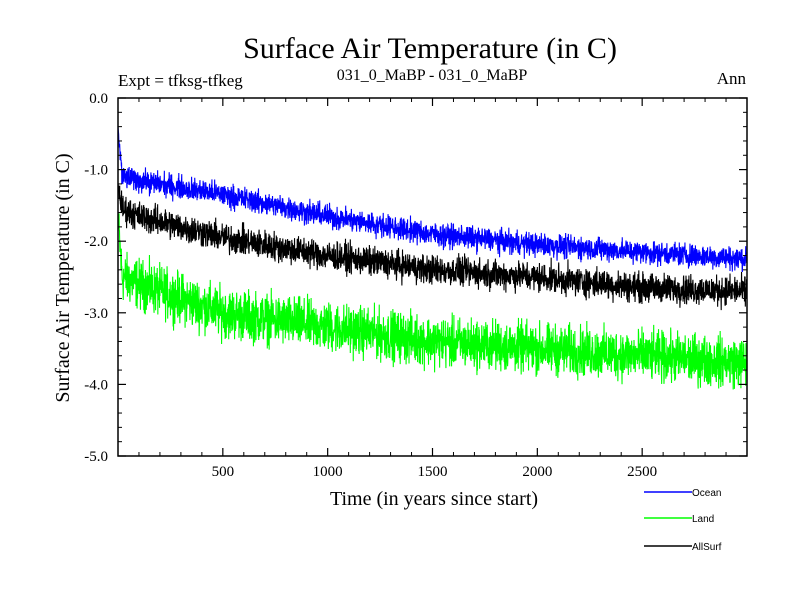 The height and width of the screenshot is (600, 800). What do you see at coordinates (732, 78) in the screenshot?
I see `season-label: Ann` at bounding box center [732, 78].